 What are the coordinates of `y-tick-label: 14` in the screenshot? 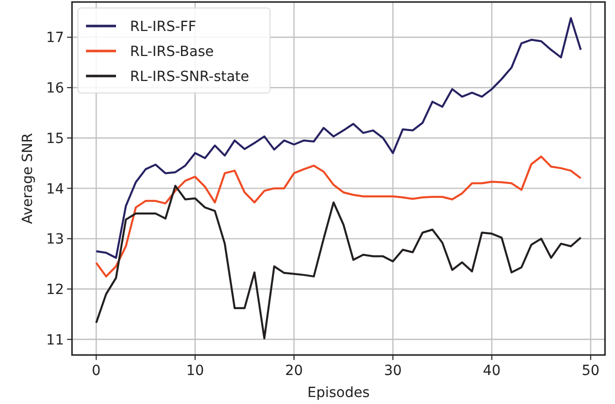 It's located at (55, 189).